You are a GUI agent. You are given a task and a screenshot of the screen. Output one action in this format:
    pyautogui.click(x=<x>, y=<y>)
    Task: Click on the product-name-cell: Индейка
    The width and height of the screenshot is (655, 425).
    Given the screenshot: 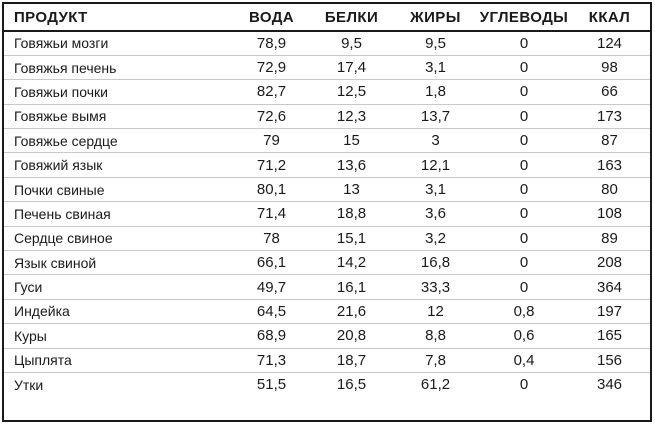 What is the action you would take?
    pyautogui.click(x=118, y=311)
    